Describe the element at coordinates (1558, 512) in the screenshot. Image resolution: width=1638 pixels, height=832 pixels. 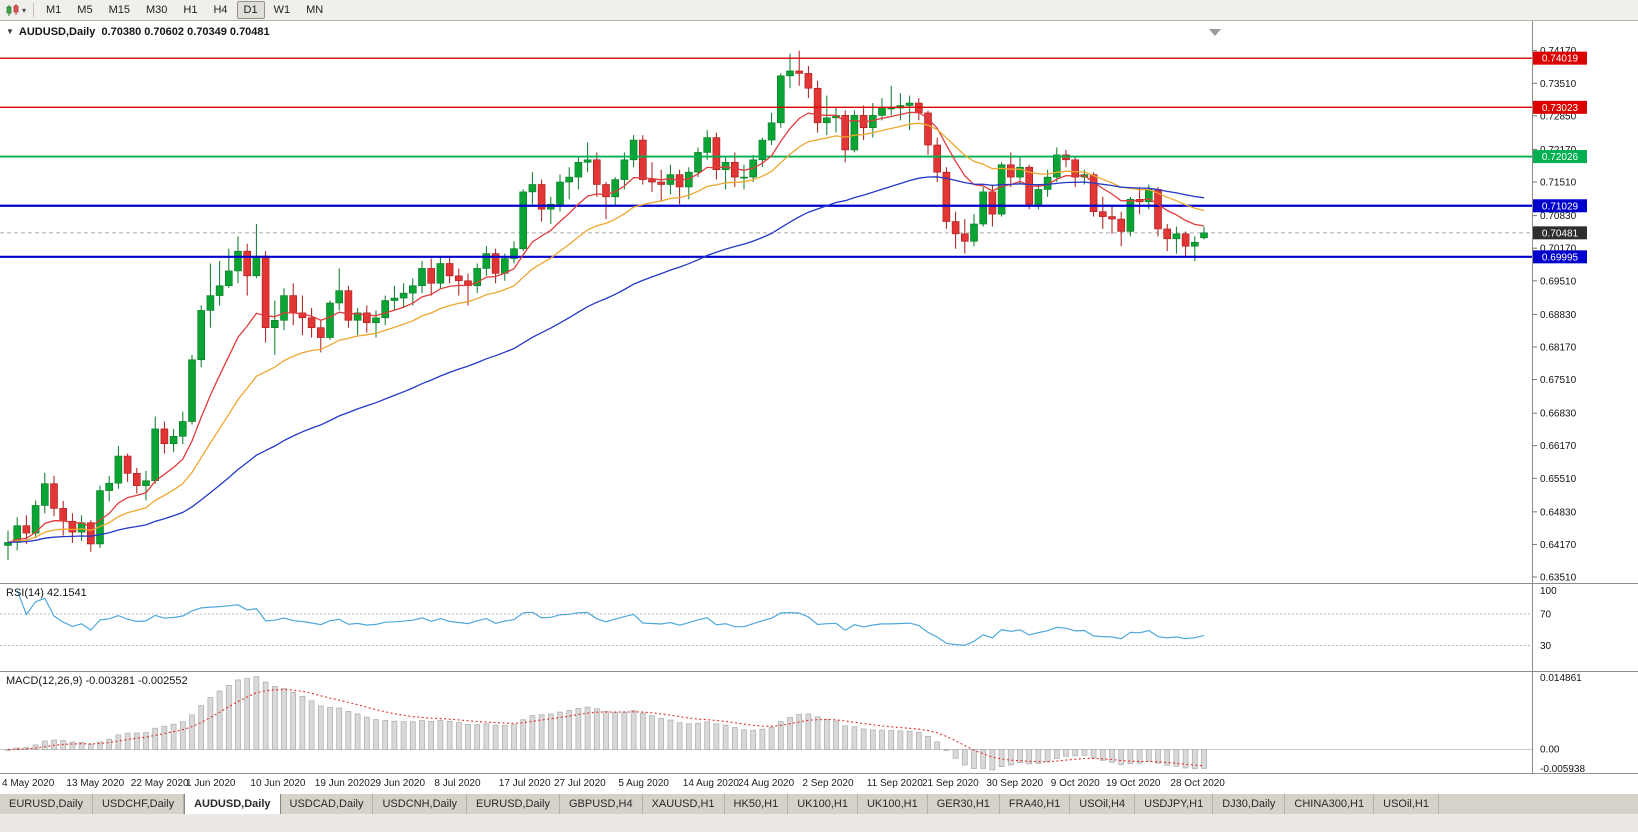
I see `price-tick-label: 0.64830` at that location.